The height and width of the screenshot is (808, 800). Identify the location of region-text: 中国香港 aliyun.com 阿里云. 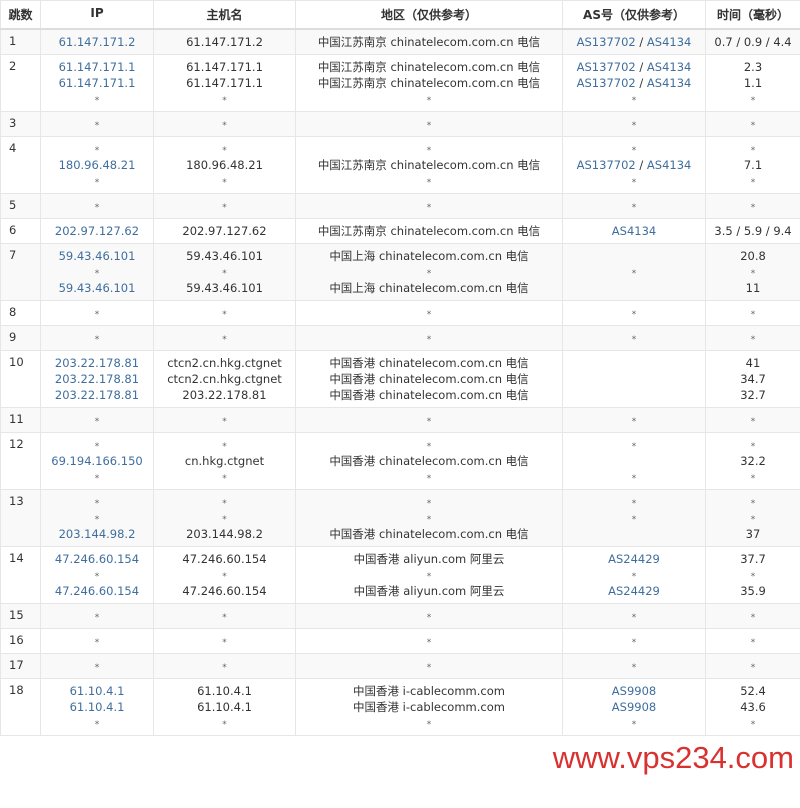
(429, 559).